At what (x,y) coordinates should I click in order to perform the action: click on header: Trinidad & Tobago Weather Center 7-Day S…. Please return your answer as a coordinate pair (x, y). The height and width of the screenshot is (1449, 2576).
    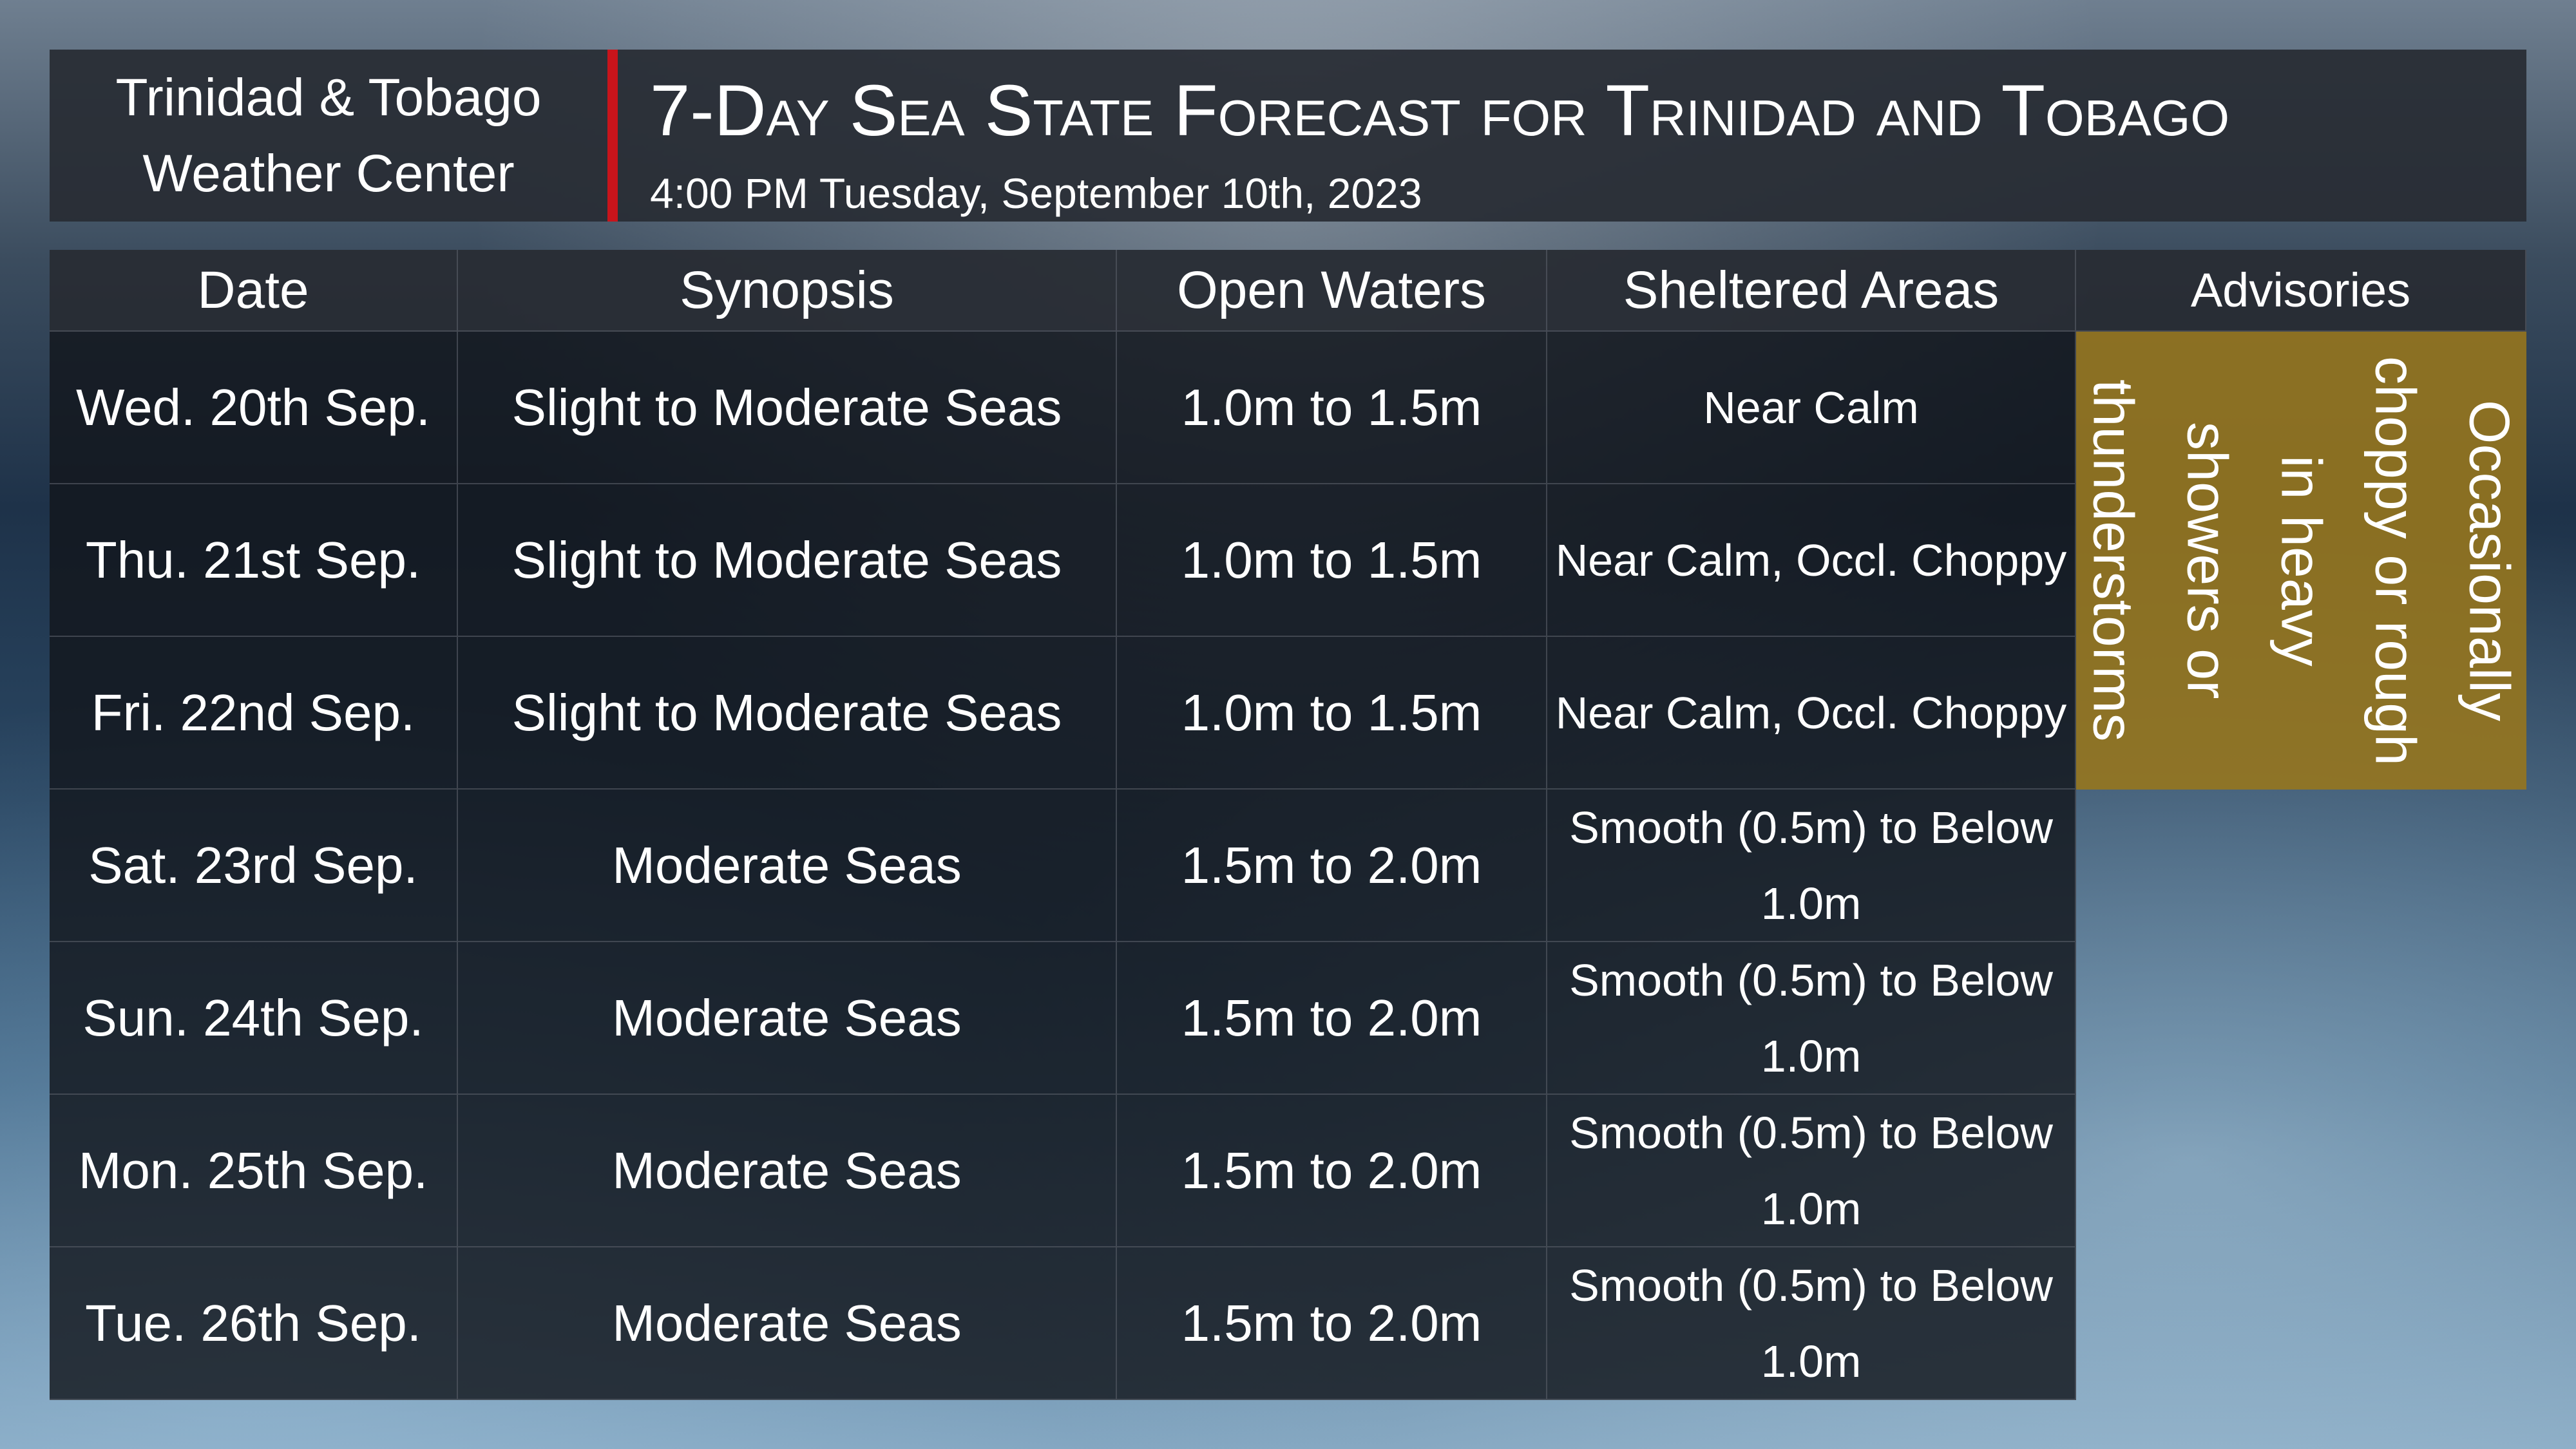
    Looking at the image, I should click on (1288, 136).